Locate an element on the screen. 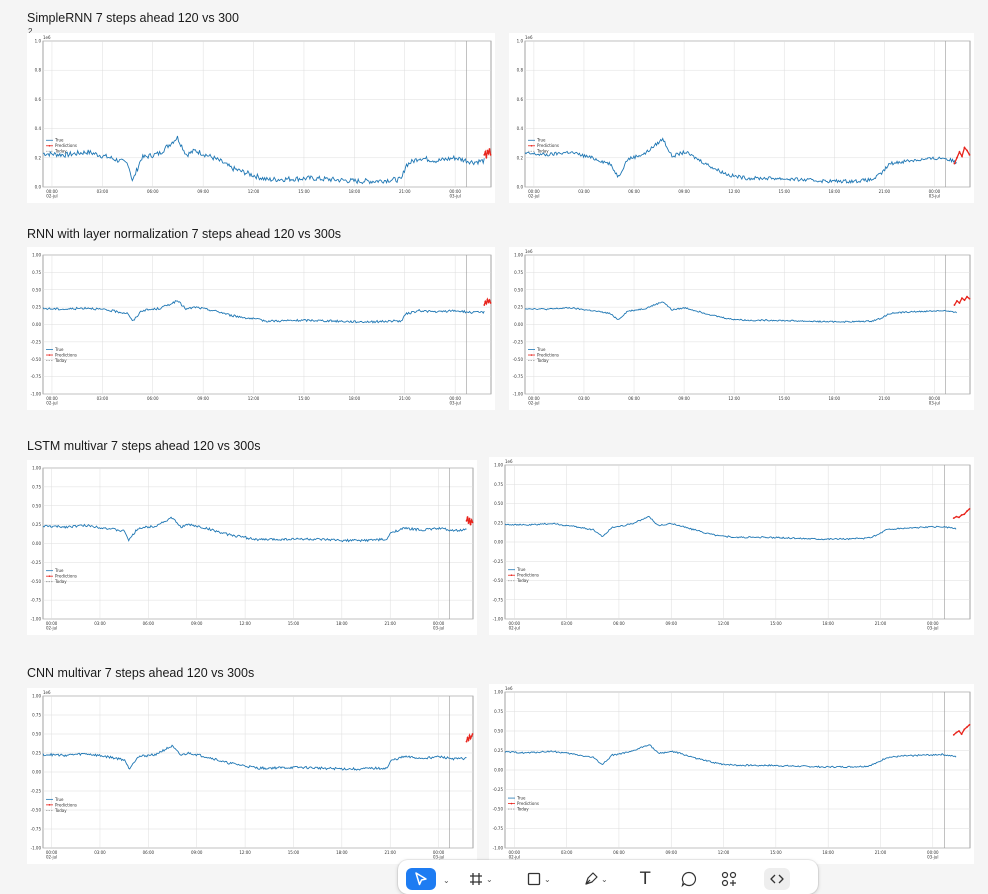 The image size is (988, 894). dev-mode-tool is located at coordinates (777, 879).